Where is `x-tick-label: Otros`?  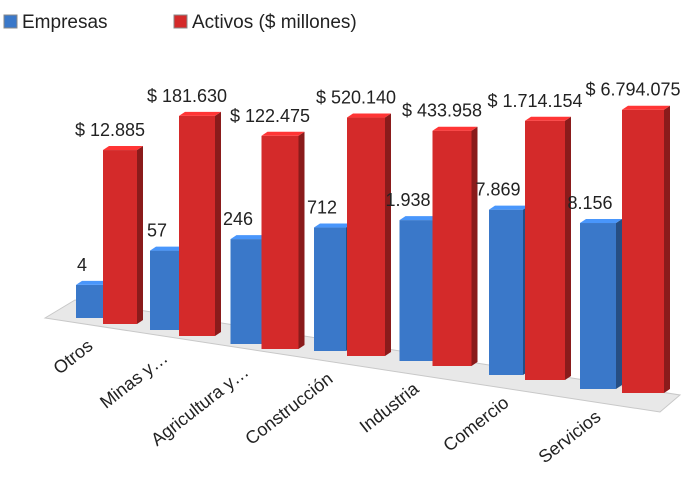
x-tick-label: Otros is located at coordinates (72, 356).